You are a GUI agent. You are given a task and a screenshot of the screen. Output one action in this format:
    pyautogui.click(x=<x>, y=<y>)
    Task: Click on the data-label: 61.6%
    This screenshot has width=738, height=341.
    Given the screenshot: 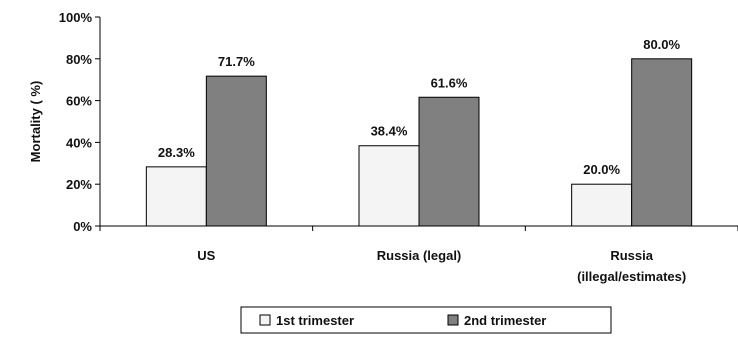 What is the action you would take?
    pyautogui.click(x=449, y=82)
    